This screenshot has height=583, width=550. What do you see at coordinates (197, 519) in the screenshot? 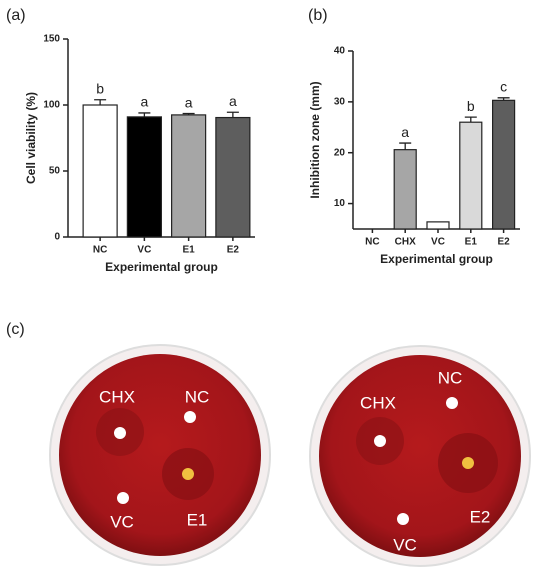
I see `plate-label: E1` at bounding box center [197, 519].